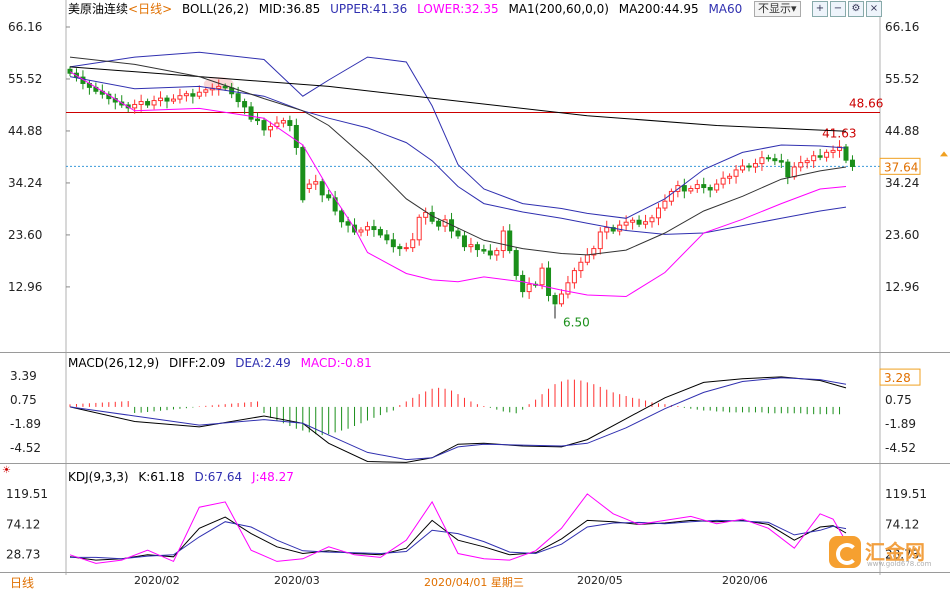 The image size is (950, 591). What do you see at coordinates (777, 9) in the screenshot?
I see `hide-indicator-dropdown: 不显示▾` at bounding box center [777, 9].